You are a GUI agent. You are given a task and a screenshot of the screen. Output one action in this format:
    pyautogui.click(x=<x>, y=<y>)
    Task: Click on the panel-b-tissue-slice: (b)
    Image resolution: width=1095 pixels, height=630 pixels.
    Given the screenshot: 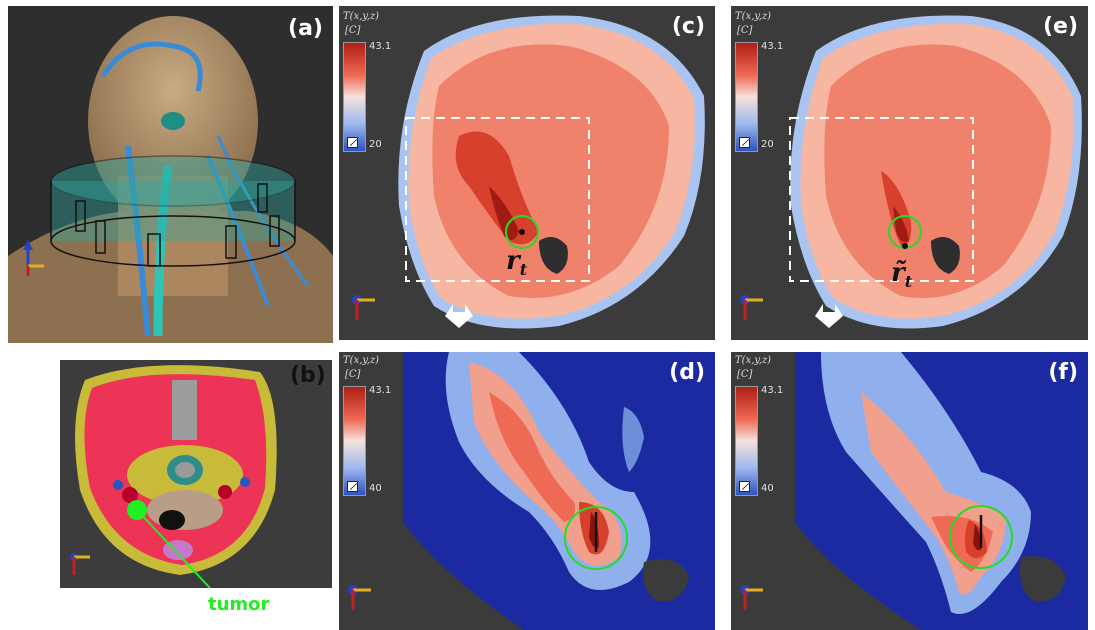 What is the action you would take?
    pyautogui.click(x=196, y=474)
    